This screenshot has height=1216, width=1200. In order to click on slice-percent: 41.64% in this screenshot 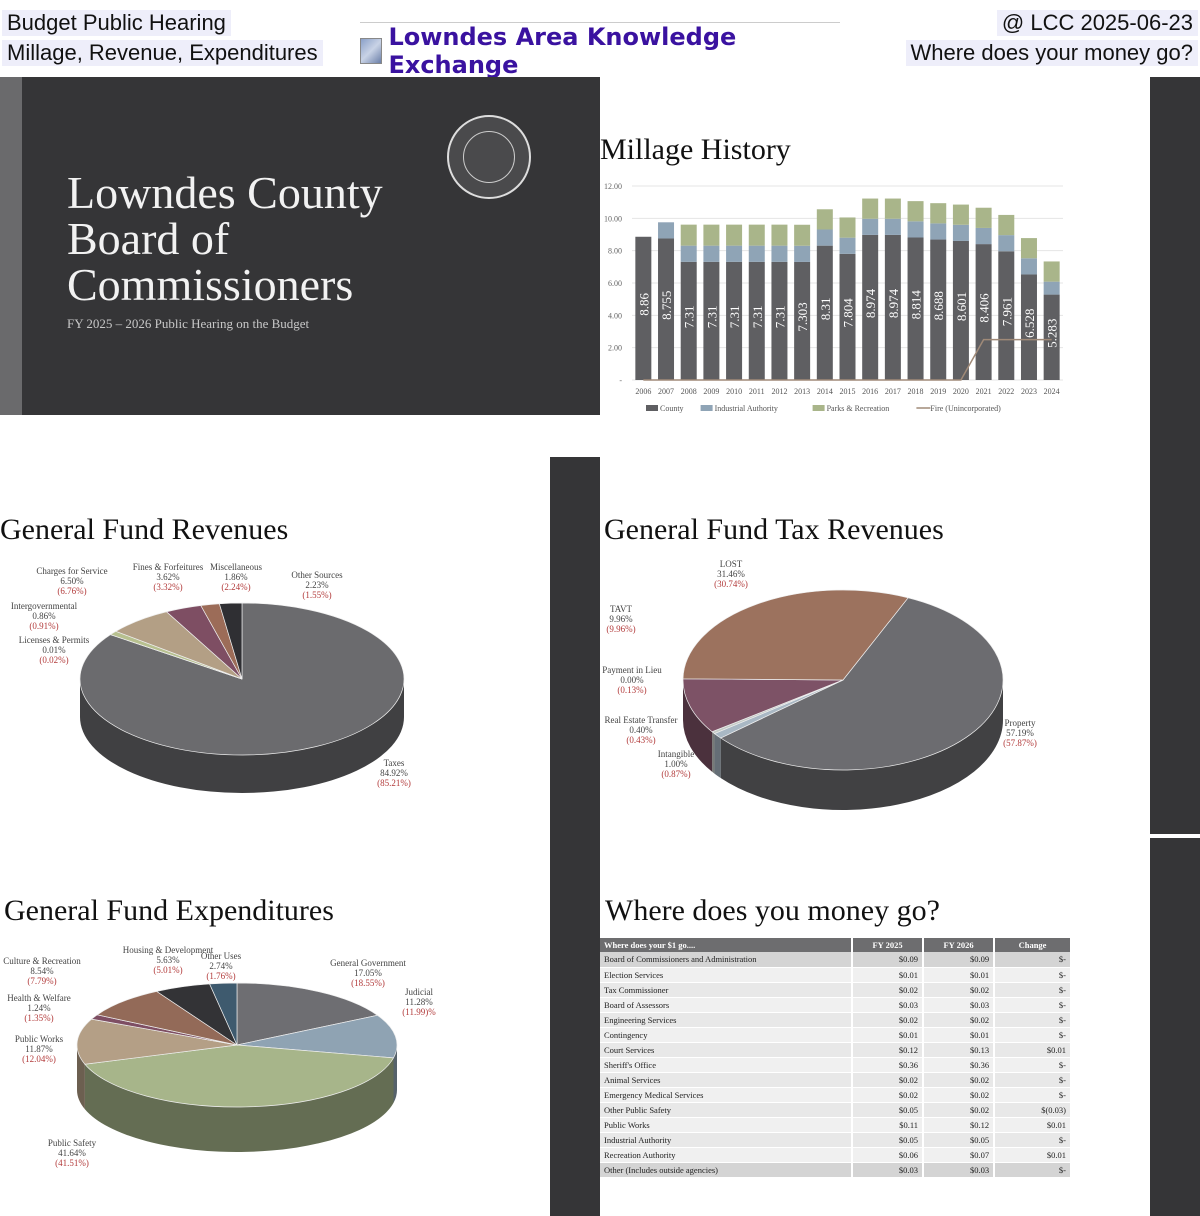, I will do `click(72, 1153)`.